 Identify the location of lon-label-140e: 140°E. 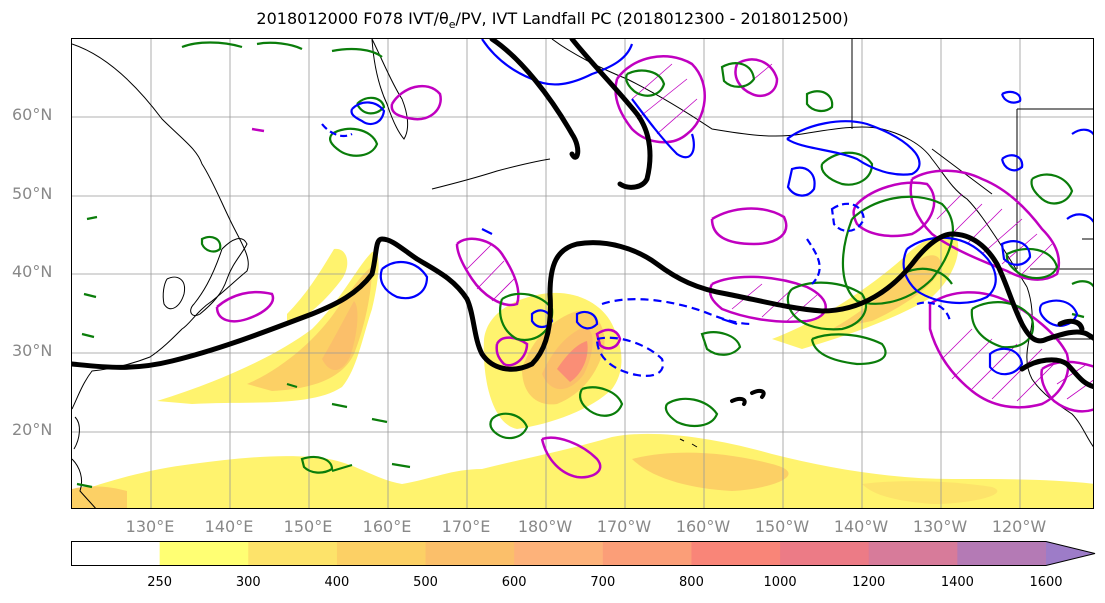
(229, 526).